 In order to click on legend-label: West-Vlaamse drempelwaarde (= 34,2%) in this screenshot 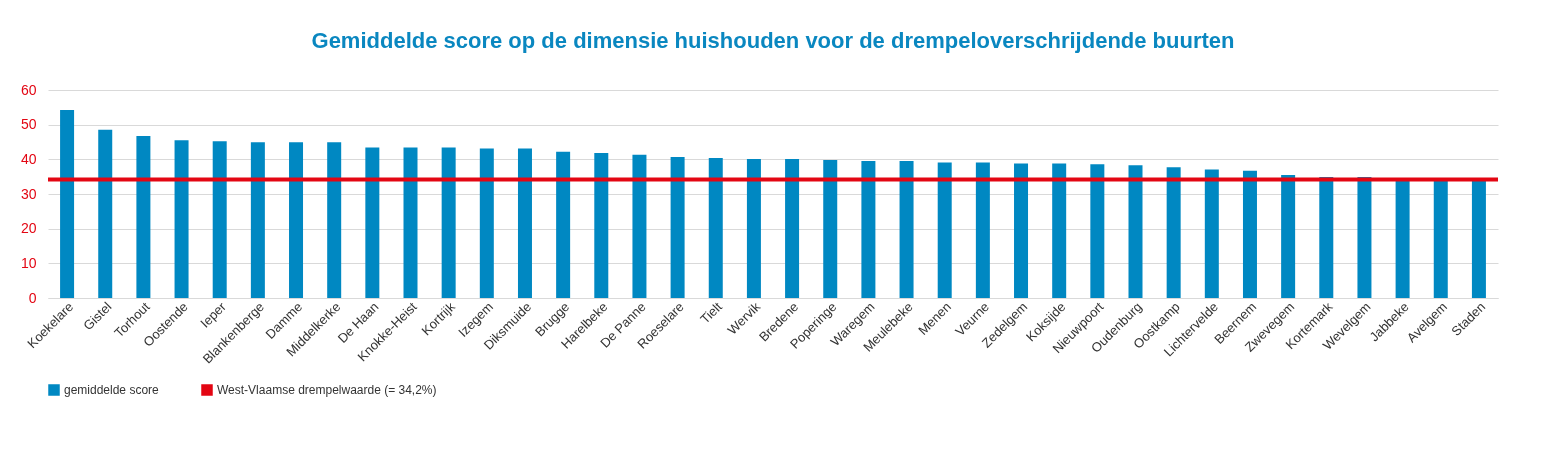, I will do `click(327, 390)`.